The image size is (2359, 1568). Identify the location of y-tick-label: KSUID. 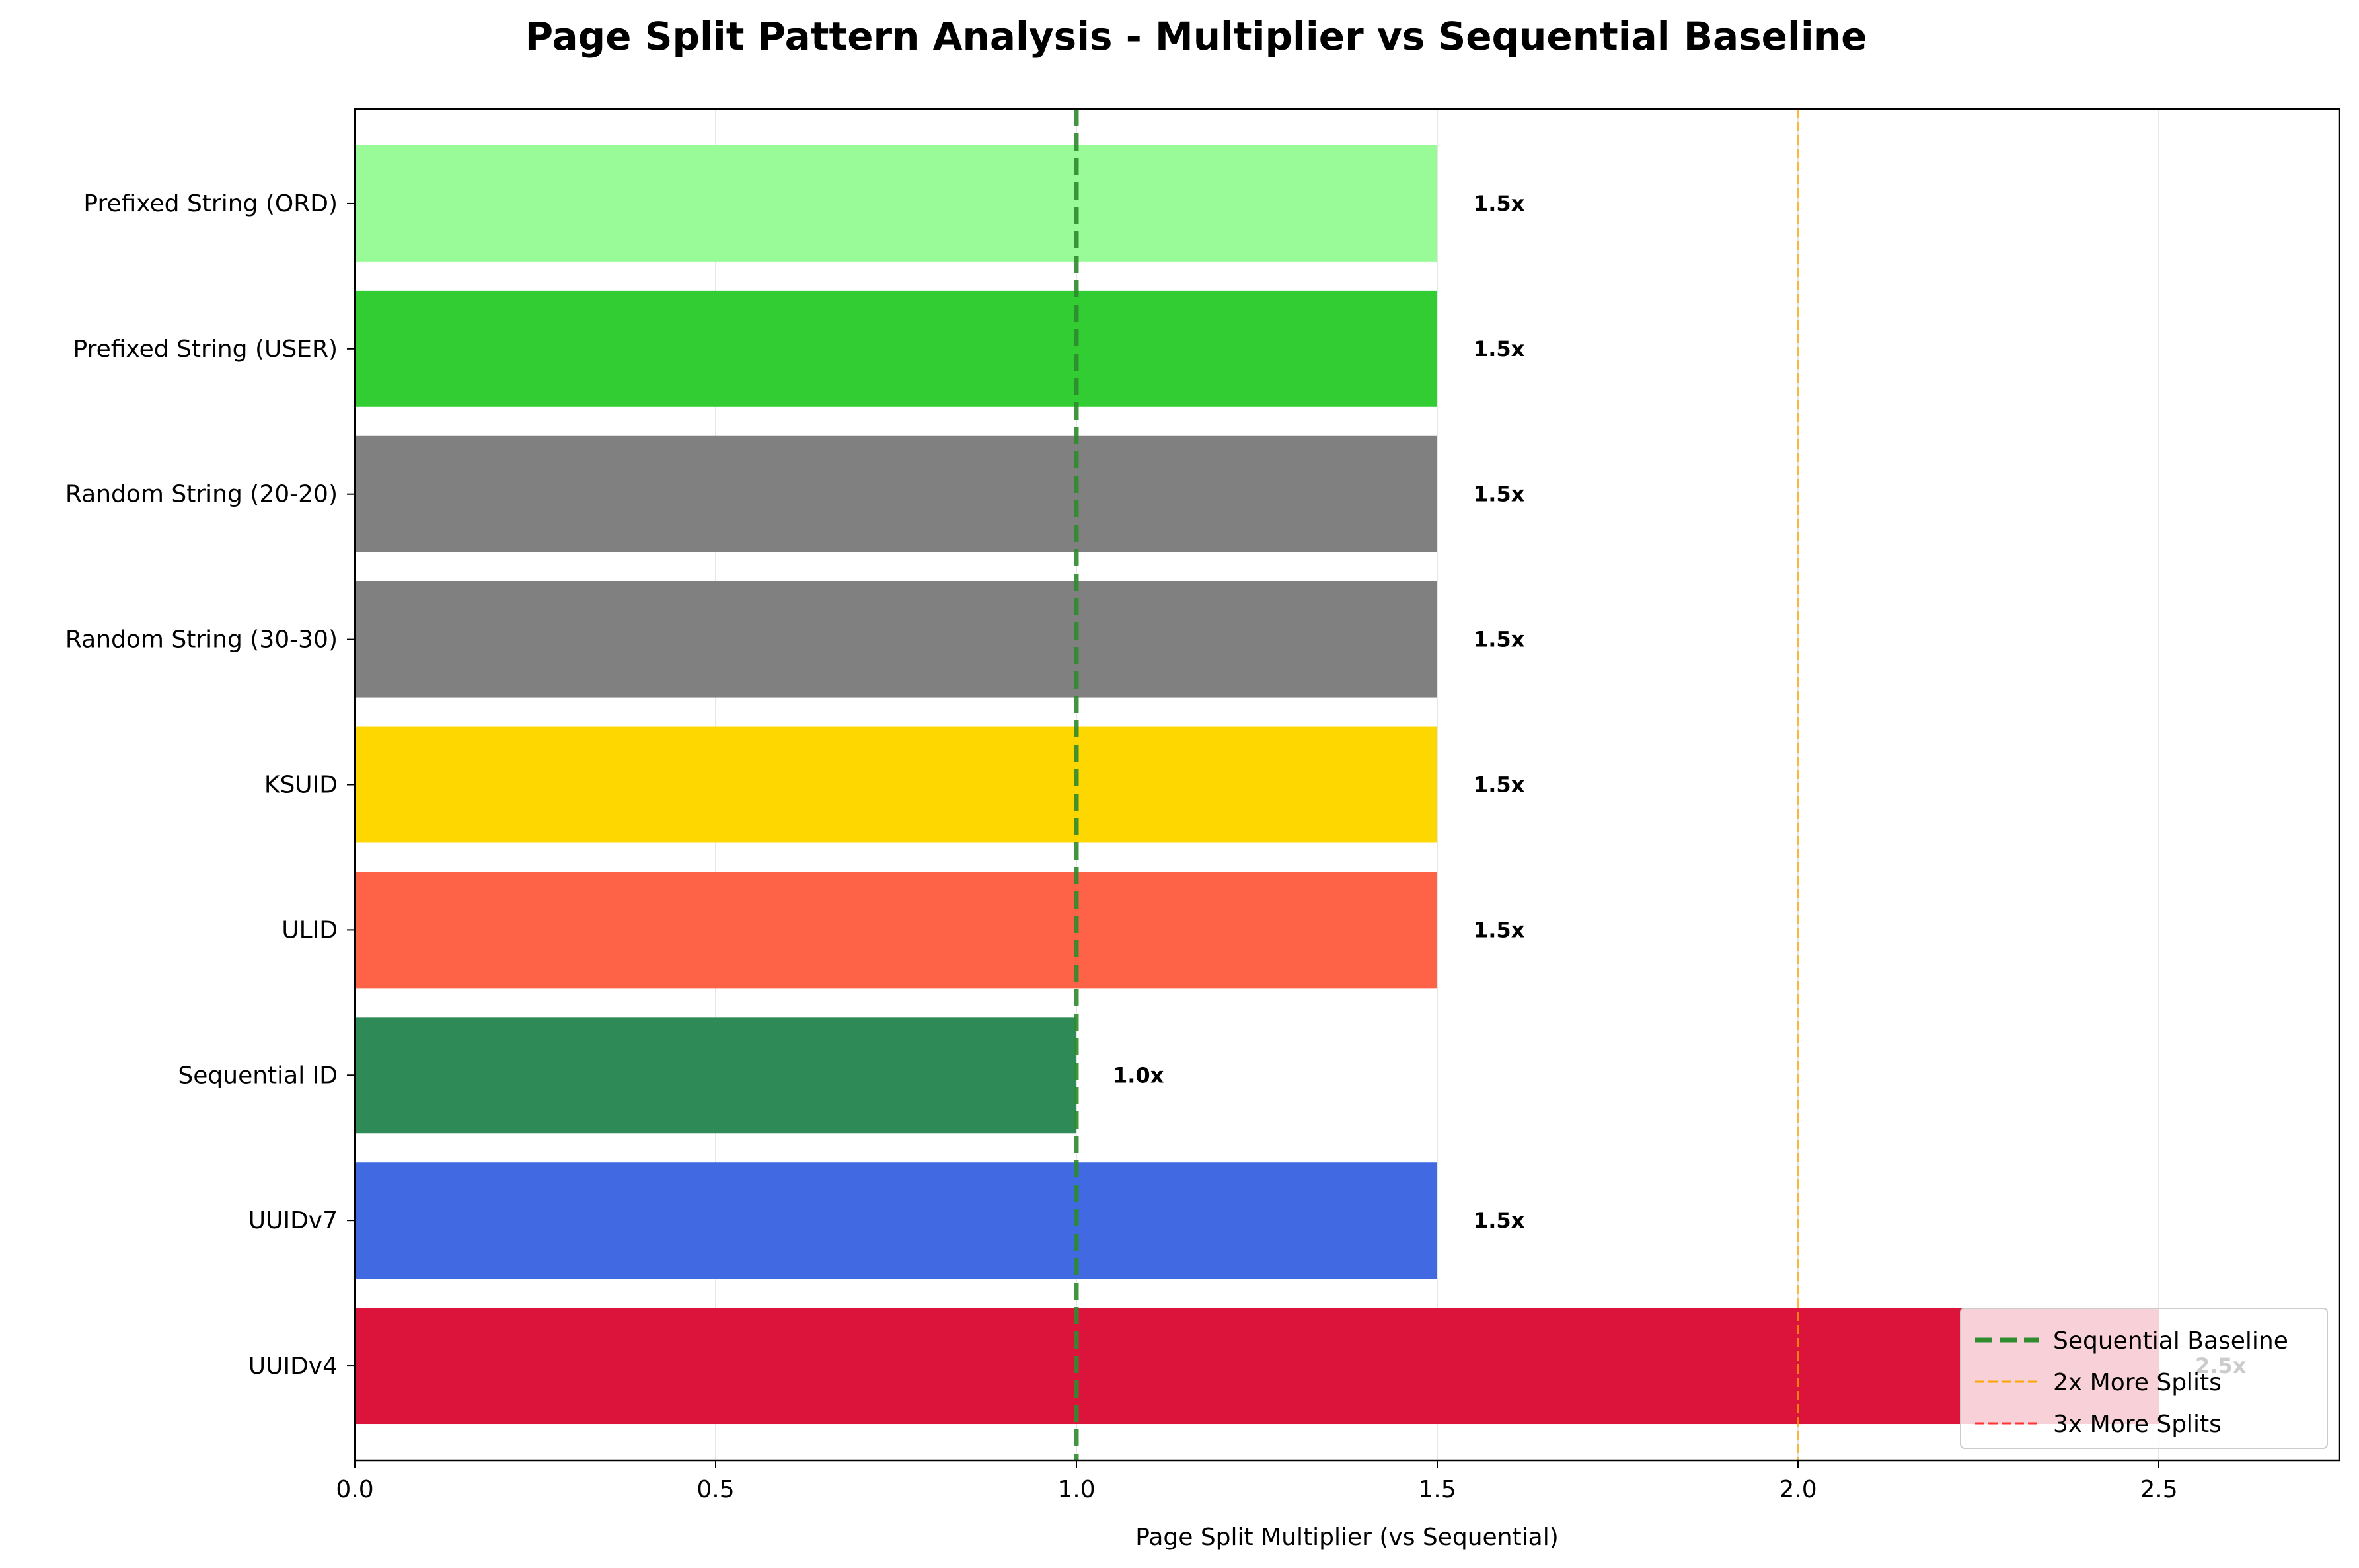
(301, 786).